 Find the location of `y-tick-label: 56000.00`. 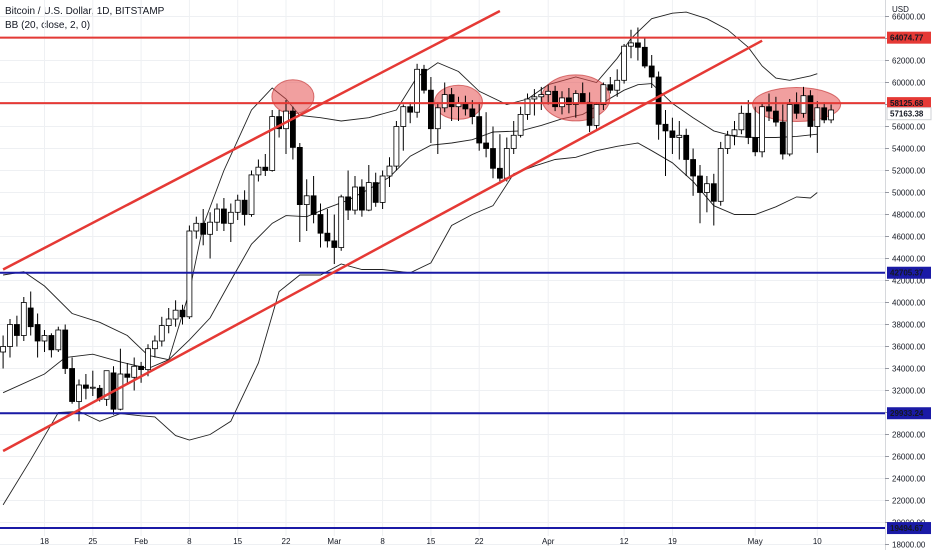

y-tick-label: 56000.00 is located at coordinates (909, 127).